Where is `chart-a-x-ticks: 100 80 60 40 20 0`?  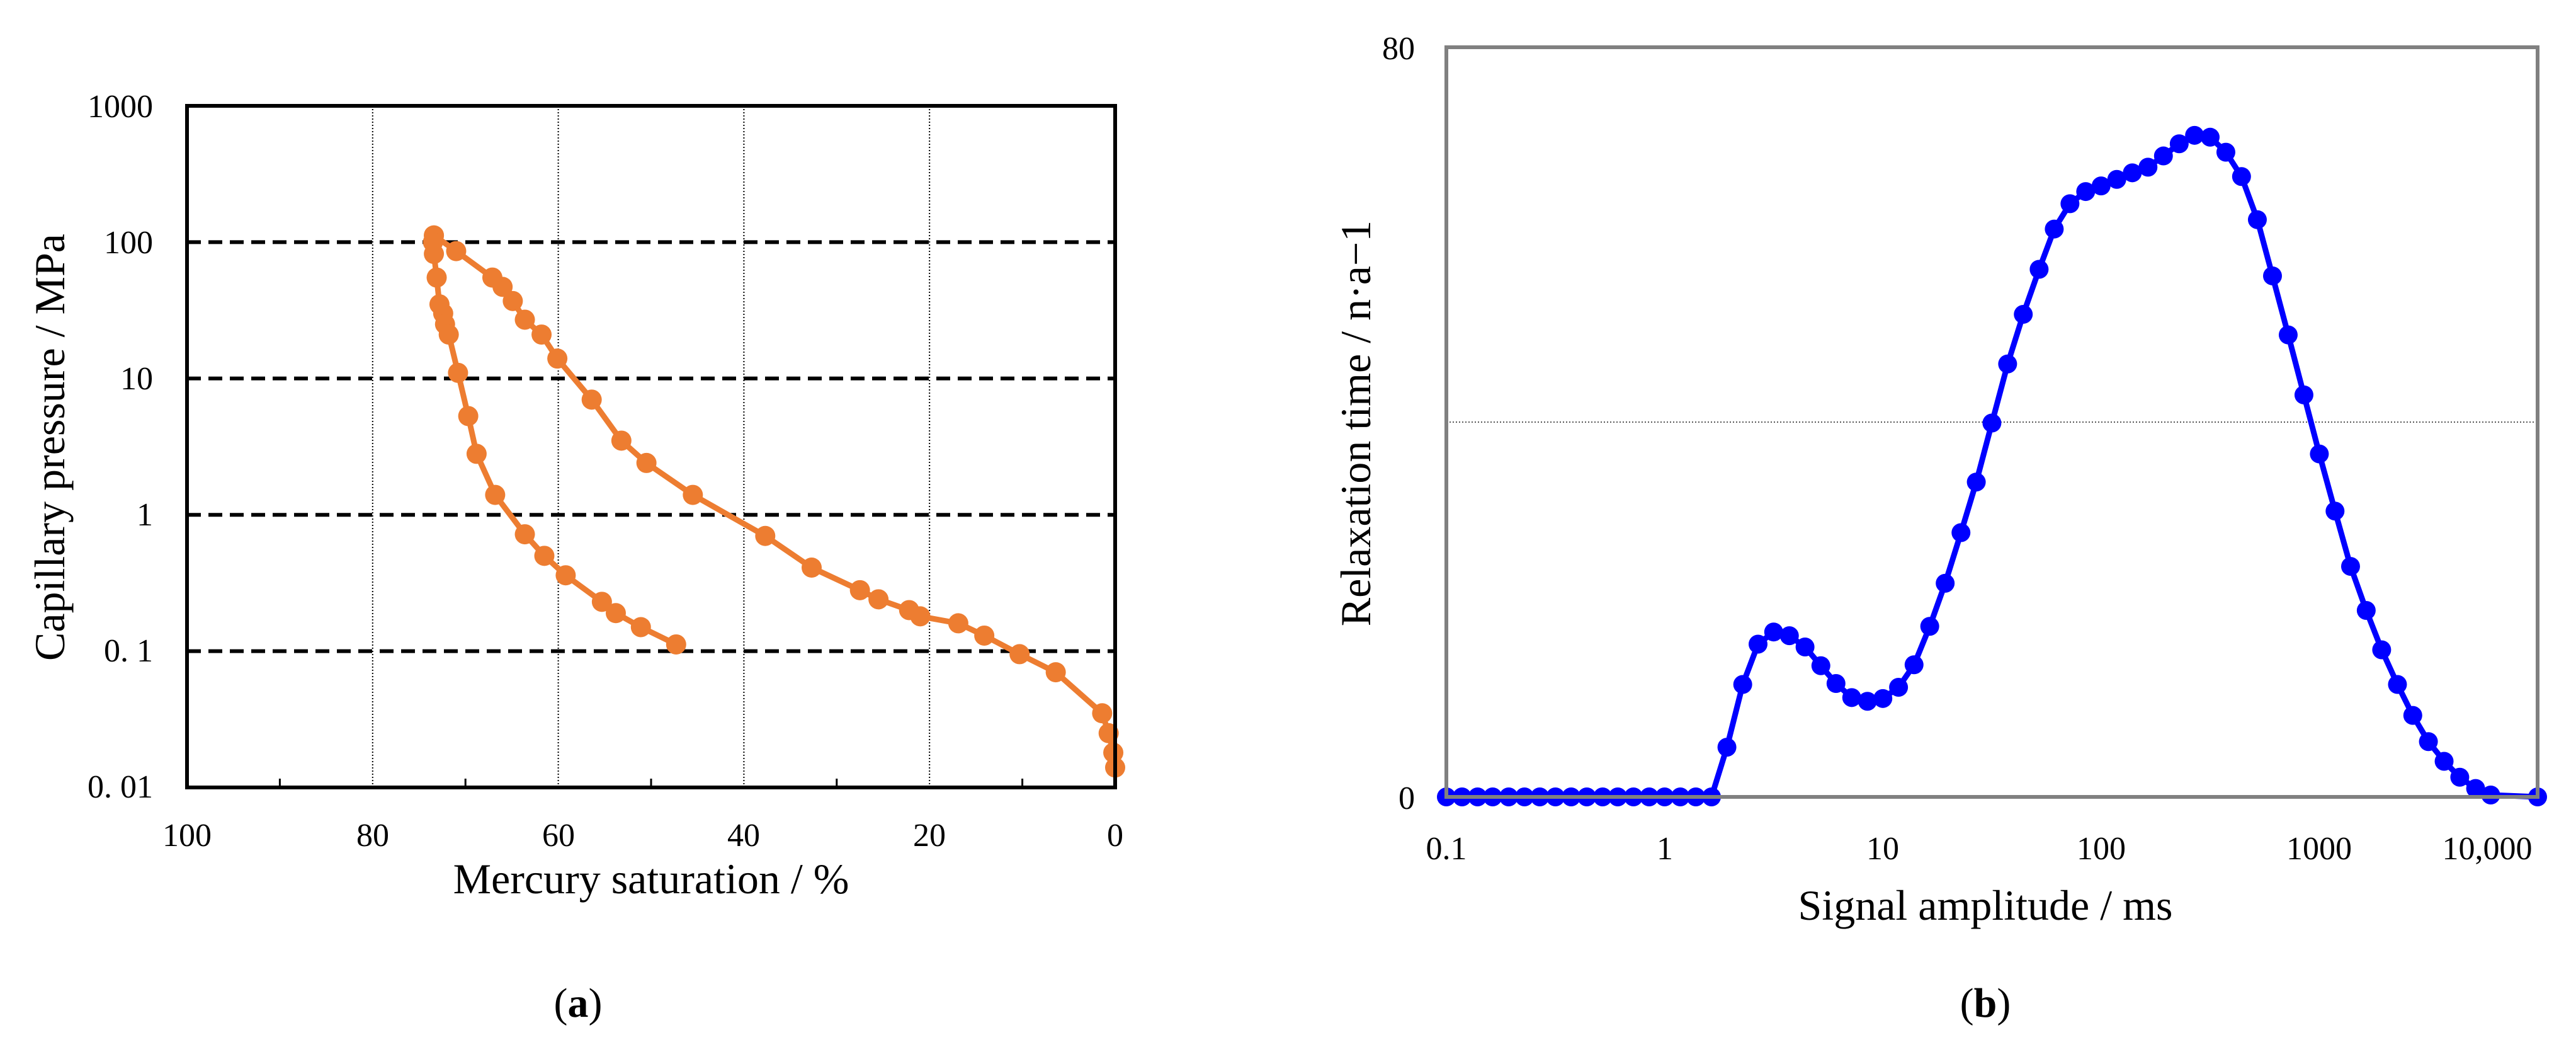 chart-a-x-ticks: 100 80 60 40 20 0 is located at coordinates (642, 836).